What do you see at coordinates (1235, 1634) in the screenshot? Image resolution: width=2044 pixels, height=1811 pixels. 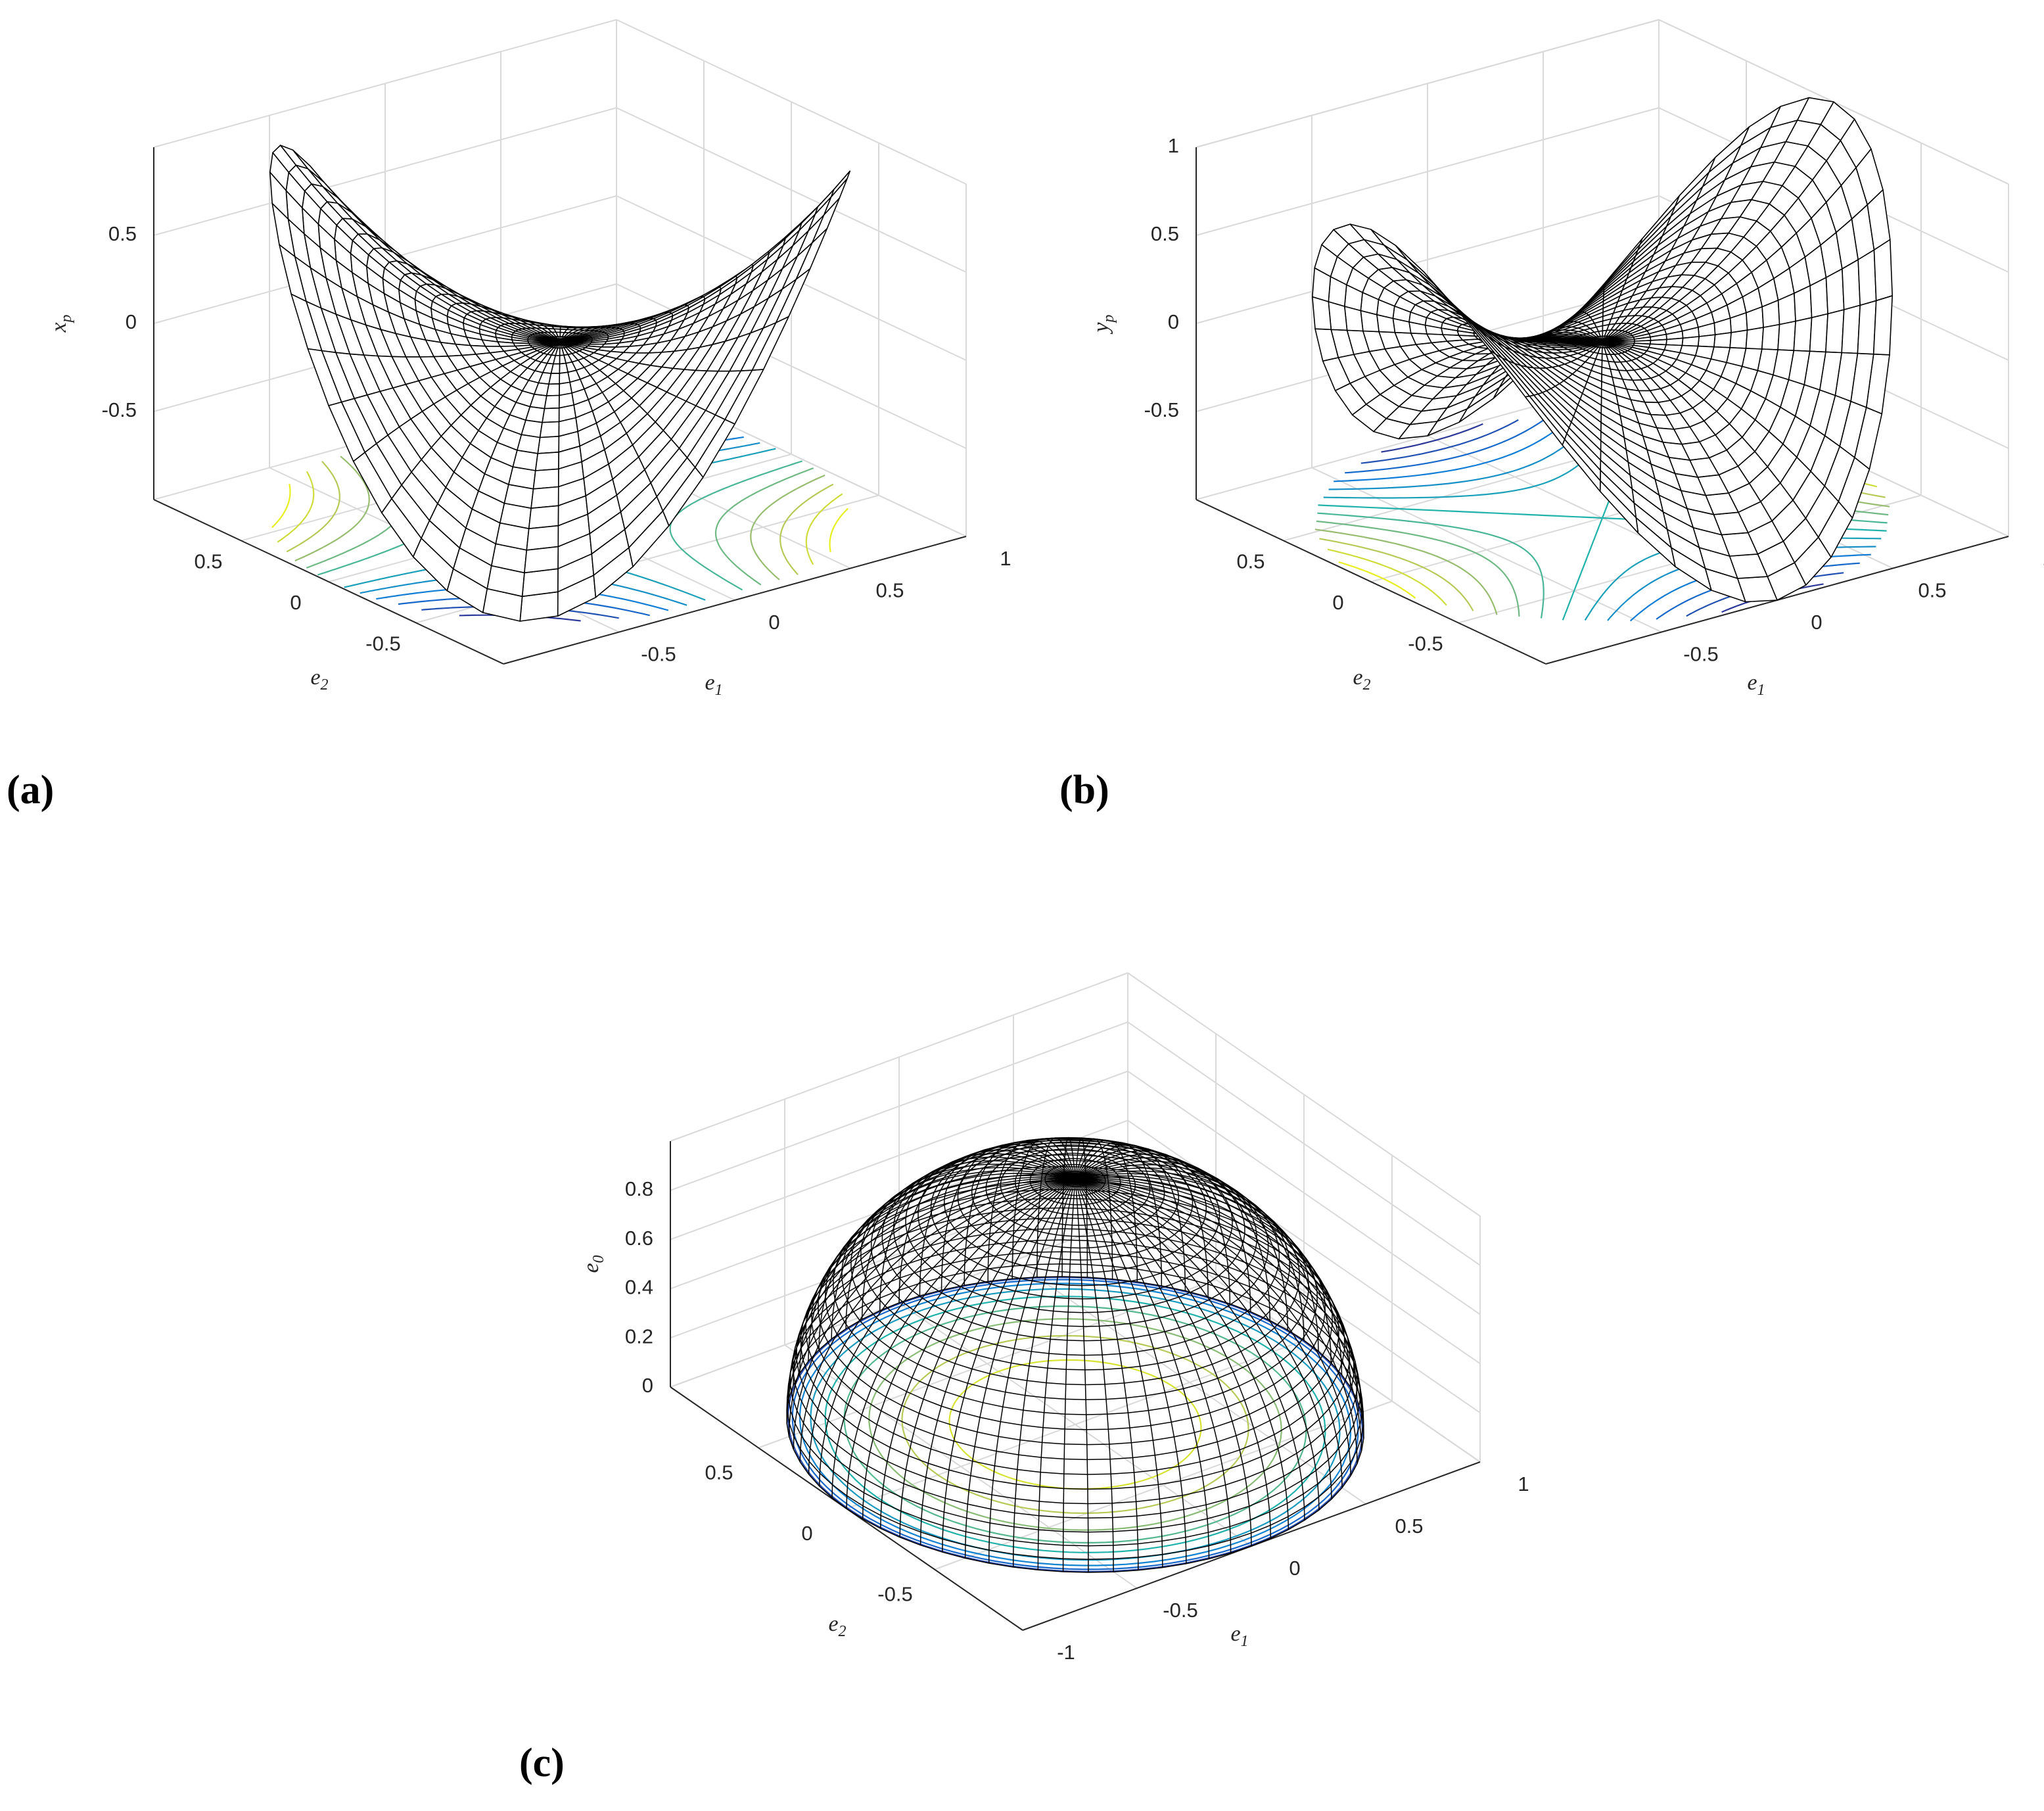 I see `x-axis-label-base: e` at bounding box center [1235, 1634].